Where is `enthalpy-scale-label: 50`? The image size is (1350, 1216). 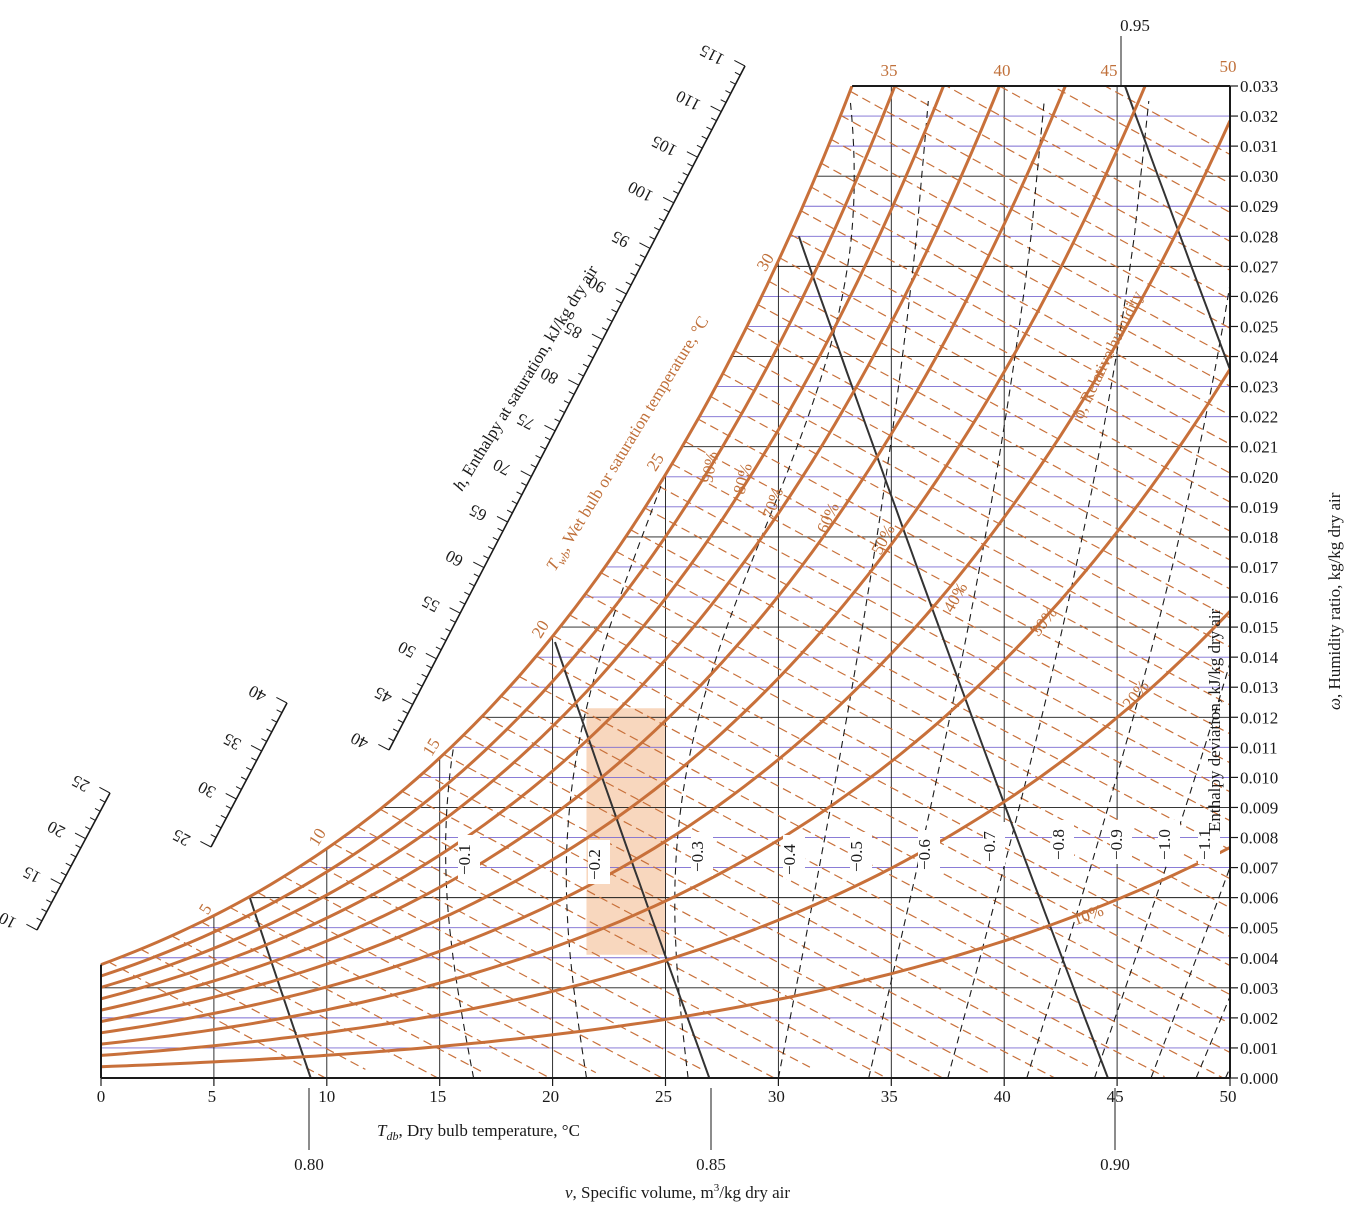 enthalpy-scale-label: 50 is located at coordinates (407, 649).